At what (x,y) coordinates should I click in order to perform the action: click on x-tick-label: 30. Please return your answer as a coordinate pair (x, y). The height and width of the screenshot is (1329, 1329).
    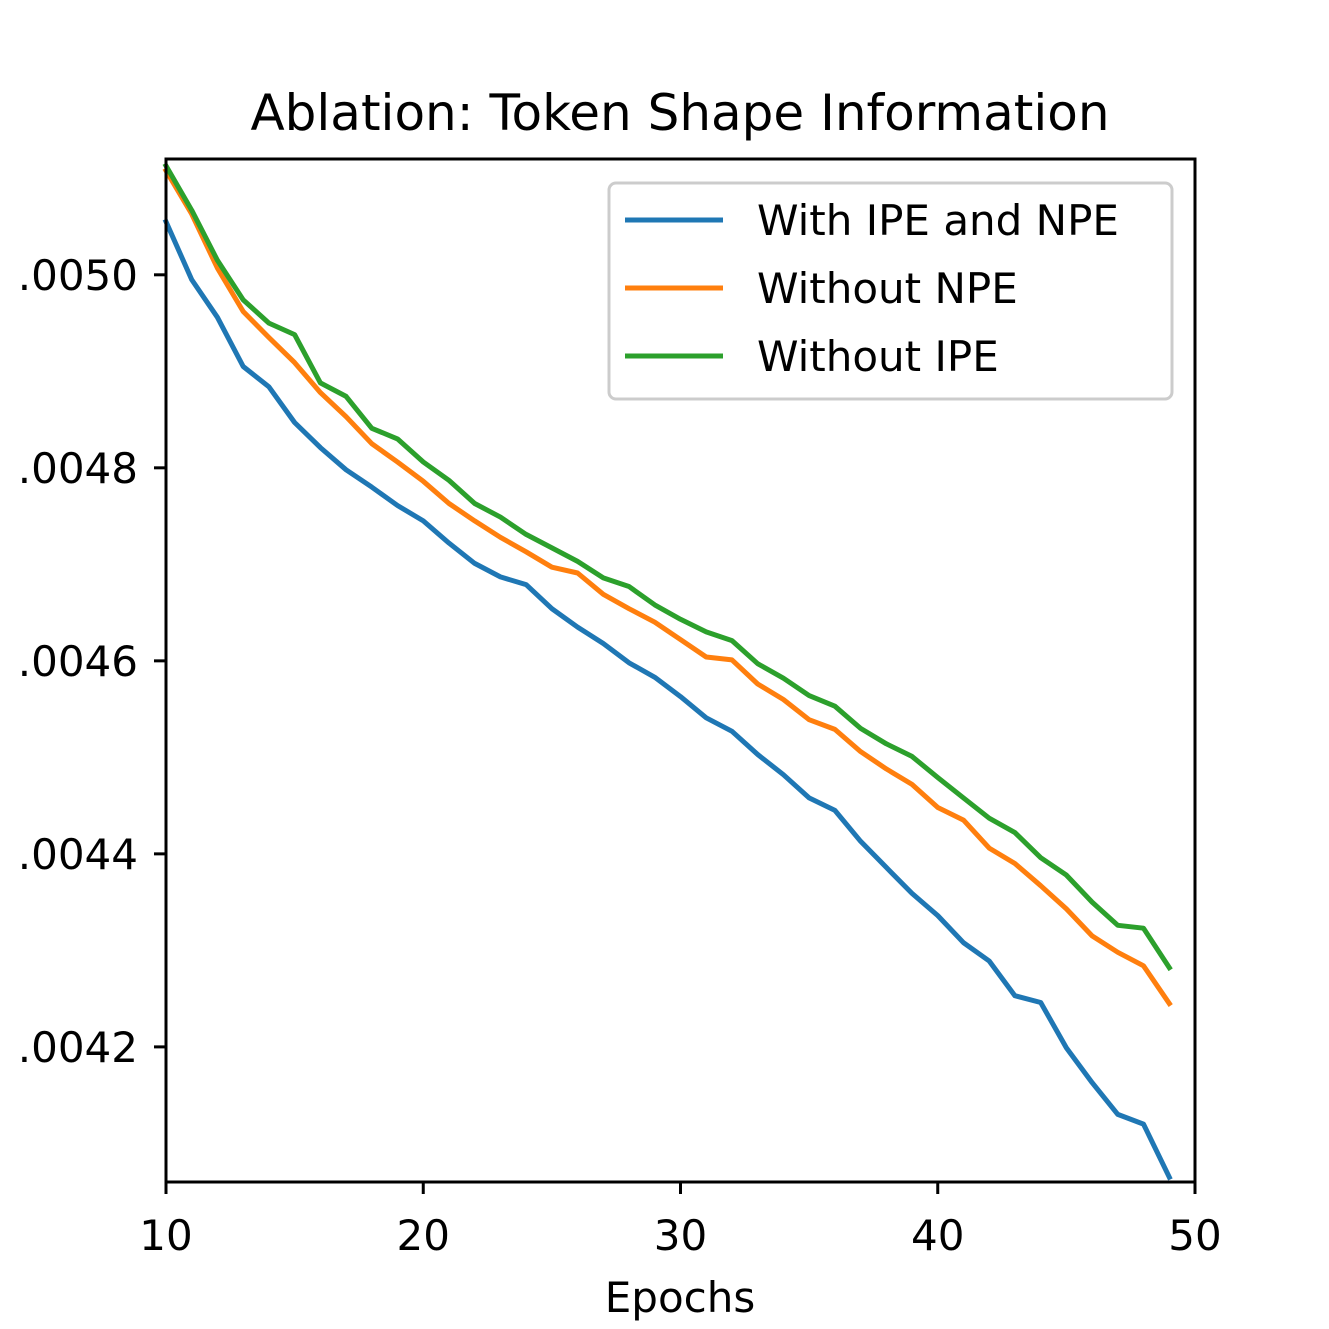
    Looking at the image, I should click on (680, 1235).